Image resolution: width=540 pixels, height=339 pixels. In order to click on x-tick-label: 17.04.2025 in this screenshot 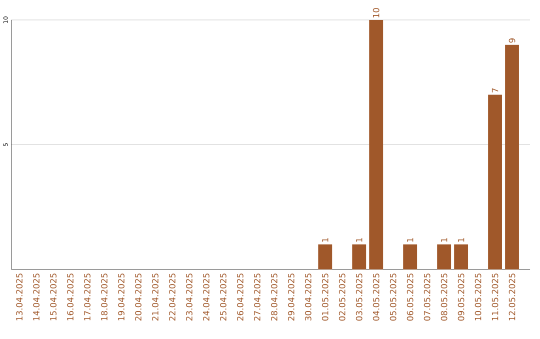, I will do `click(87, 297)`.